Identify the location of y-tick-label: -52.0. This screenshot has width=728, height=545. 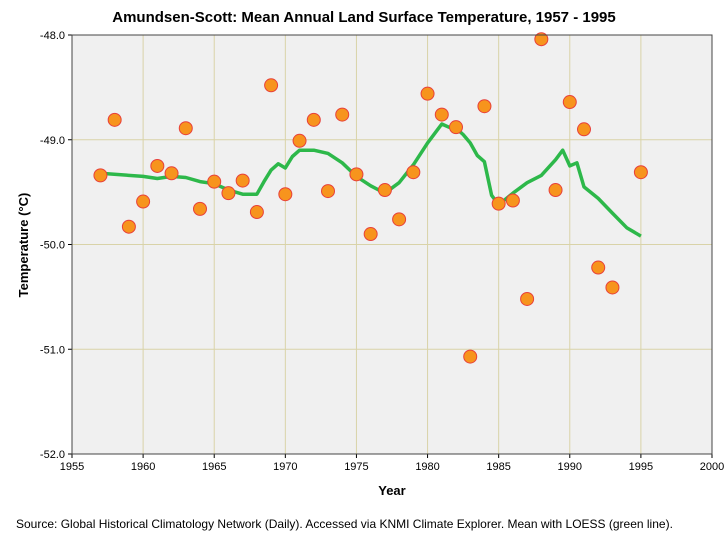
(52, 455).